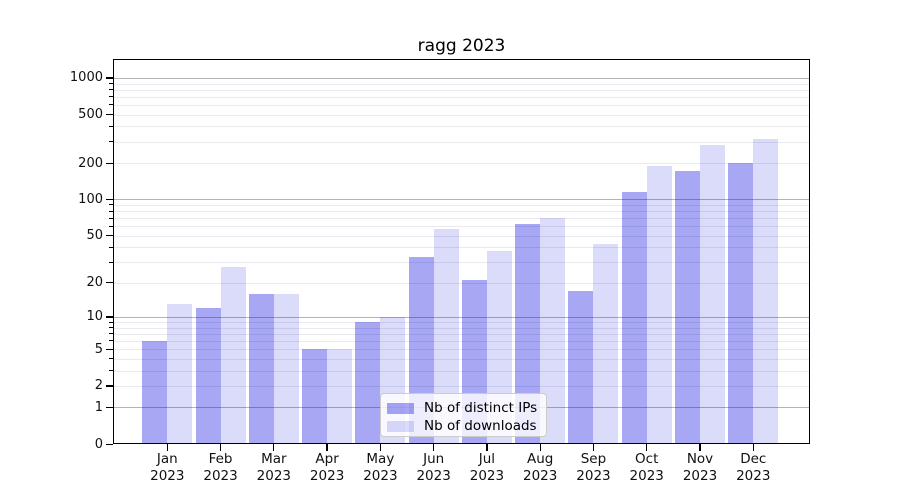 The image size is (900, 500). I want to click on y-tick-label: 5, so click(98, 349).